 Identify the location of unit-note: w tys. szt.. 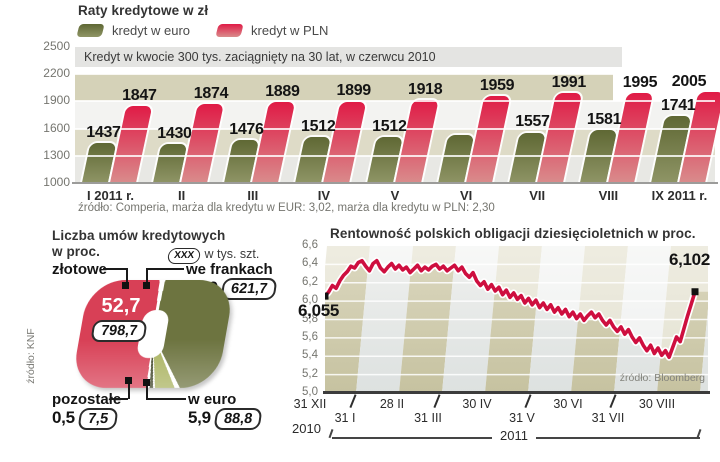
(232, 254).